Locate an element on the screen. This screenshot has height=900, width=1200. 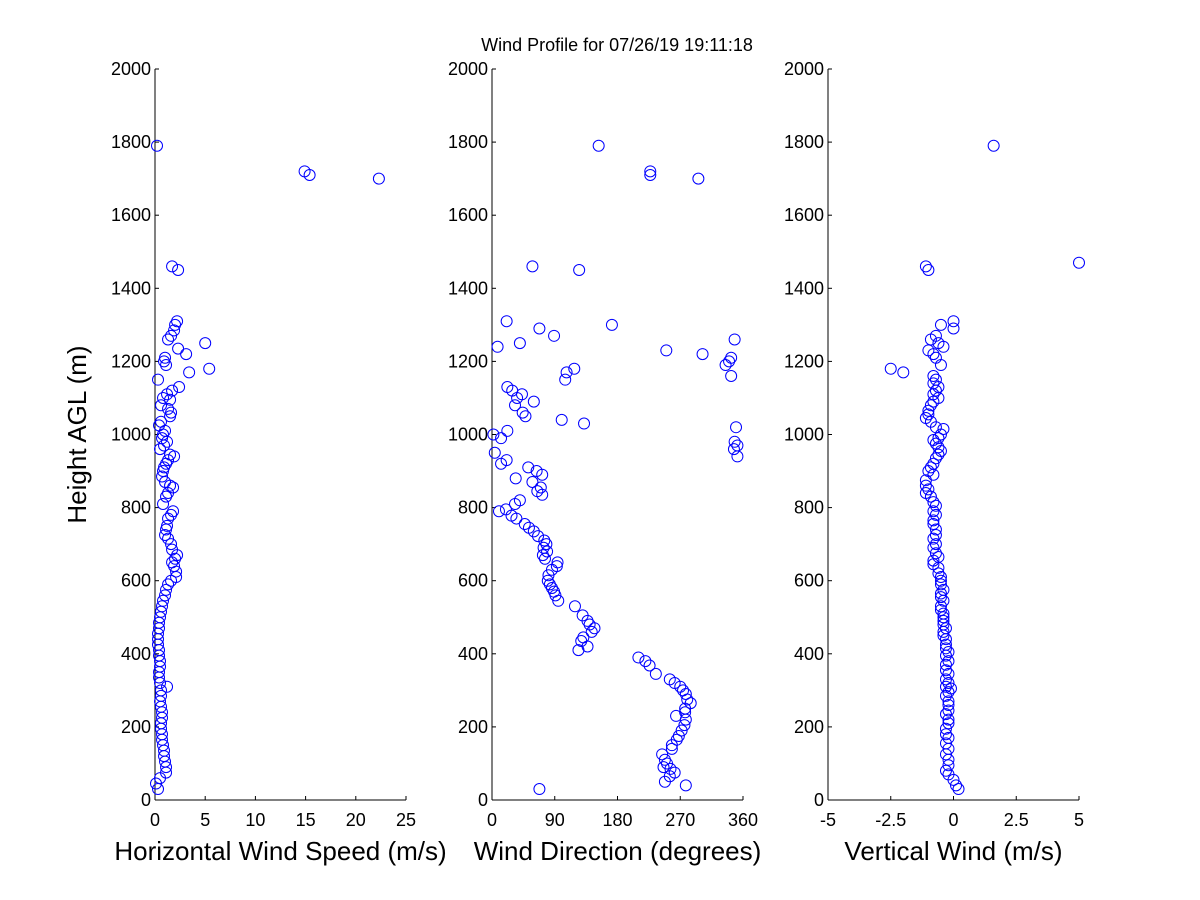
speed-x-tick-label: 0 is located at coordinates (155, 820).